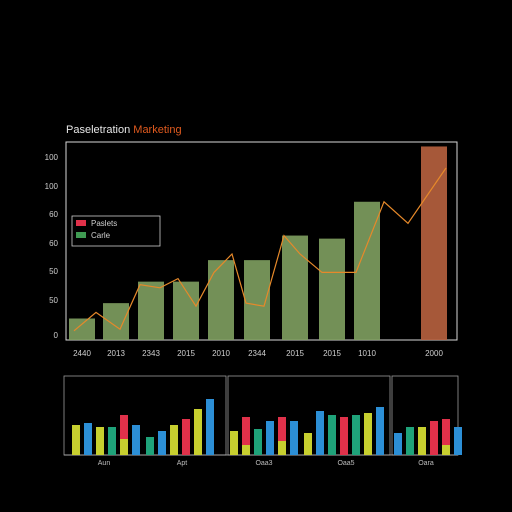 The image size is (512, 512). Describe the element at coordinates (104, 463) in the screenshot. I see `mini-chart-label: Aun` at that location.